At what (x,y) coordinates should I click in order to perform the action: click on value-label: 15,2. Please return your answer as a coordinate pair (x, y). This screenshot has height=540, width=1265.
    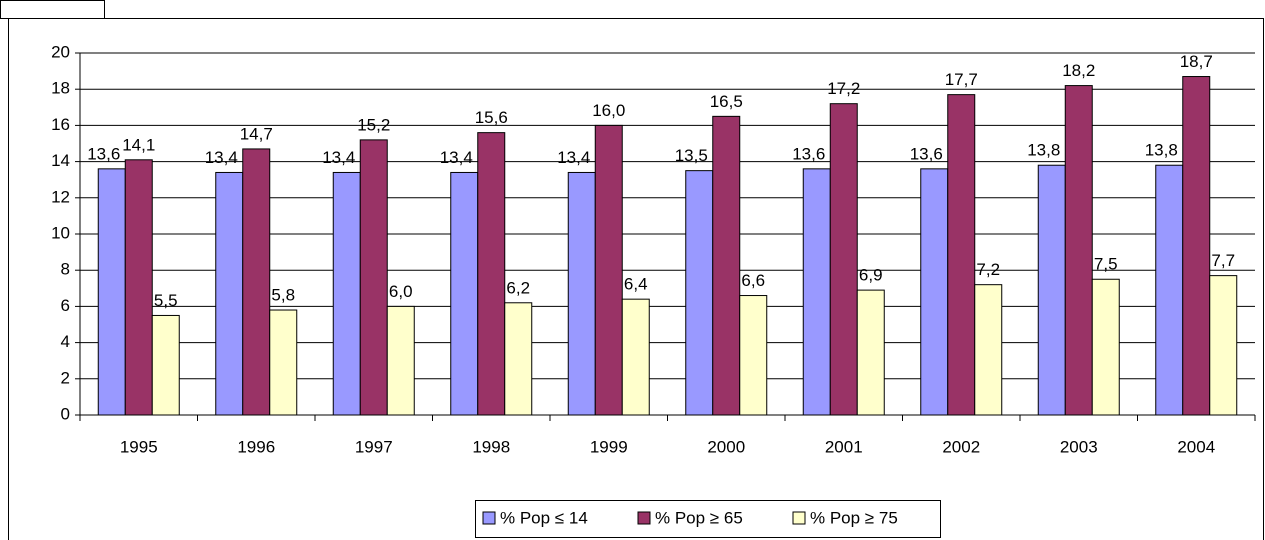
    Looking at the image, I should click on (373, 124).